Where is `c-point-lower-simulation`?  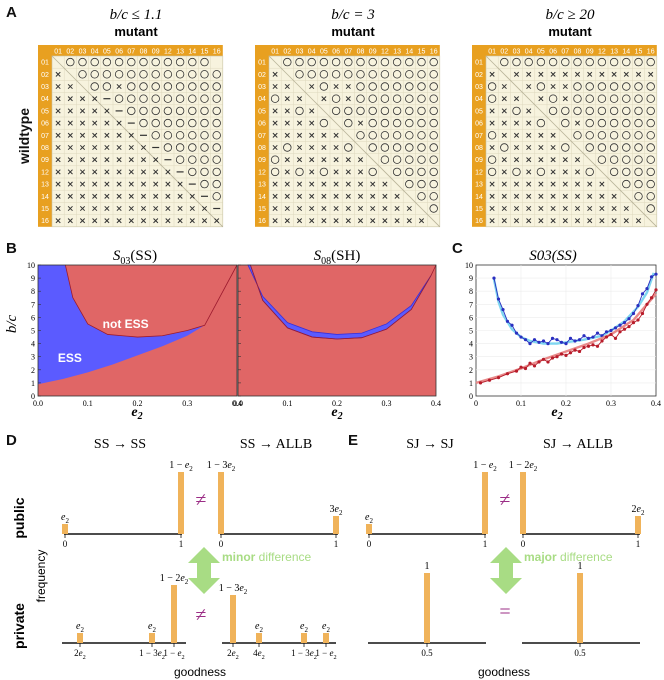
c-point-lower-simulation is located at coordinates (557, 357).